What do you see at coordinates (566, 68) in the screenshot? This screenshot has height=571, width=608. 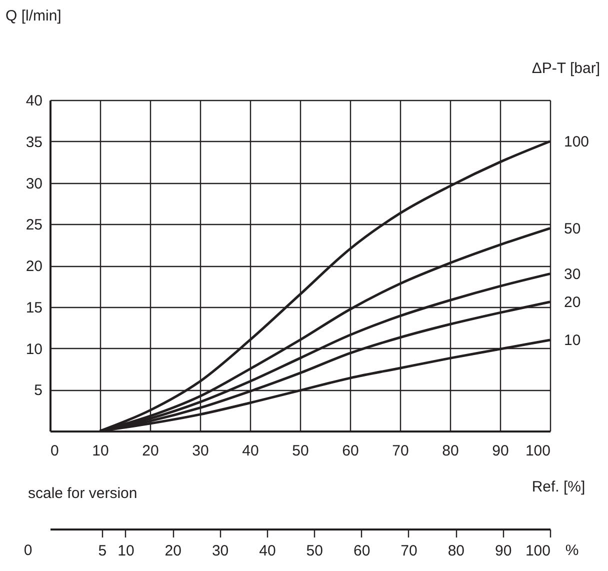 I see `legend-title: ΔP-T [bar]` at bounding box center [566, 68].